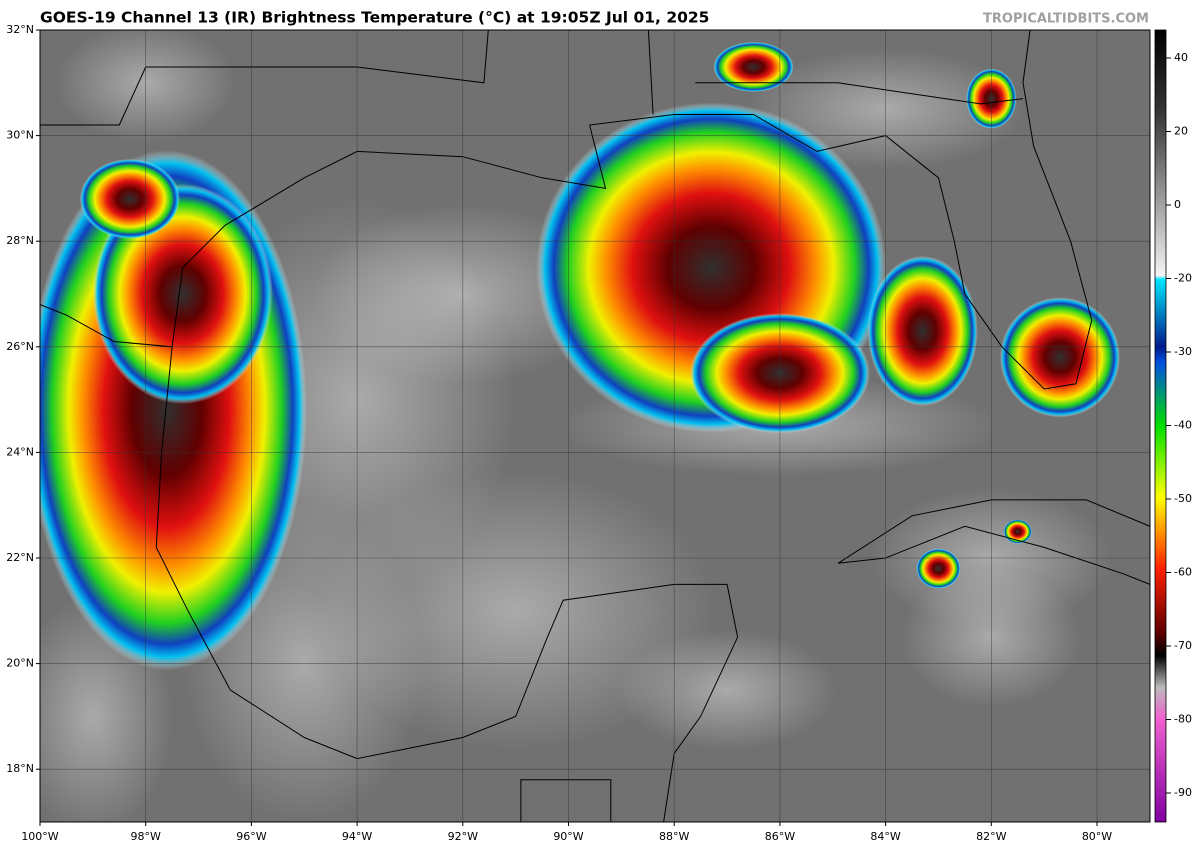 The image size is (1200, 845). Describe the element at coordinates (1183, 719) in the screenshot. I see `colorbar-label: -80` at that location.